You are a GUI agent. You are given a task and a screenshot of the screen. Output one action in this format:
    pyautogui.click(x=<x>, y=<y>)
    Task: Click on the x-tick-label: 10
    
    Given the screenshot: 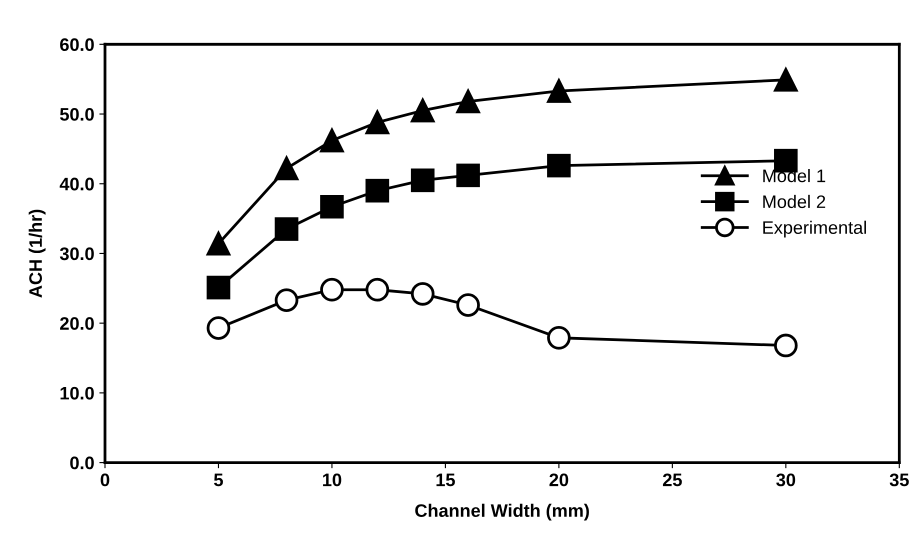 What is the action you would take?
    pyautogui.click(x=332, y=479)
    